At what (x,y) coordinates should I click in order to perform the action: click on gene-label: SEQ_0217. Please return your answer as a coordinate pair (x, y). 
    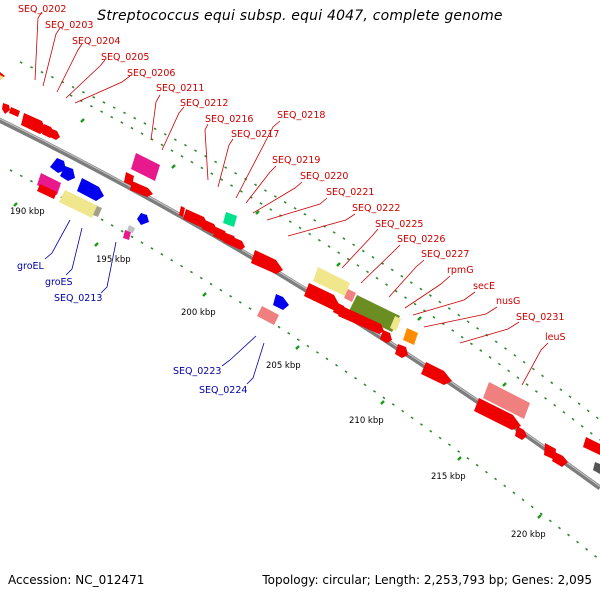
    Looking at the image, I should click on (255, 134).